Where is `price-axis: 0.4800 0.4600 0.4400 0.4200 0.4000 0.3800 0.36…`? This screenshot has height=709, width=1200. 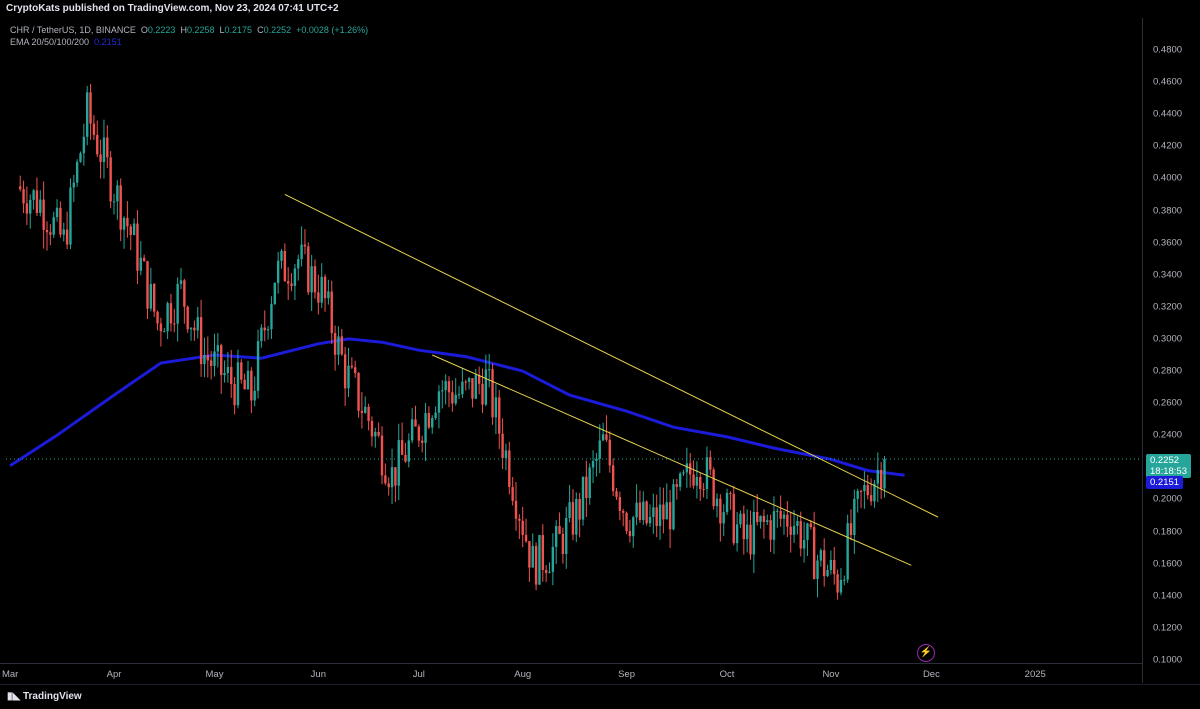
price-axis: 0.4800 0.4600 0.4400 0.4200 0.4000 0.3800 0.36… is located at coordinates (1171, 350).